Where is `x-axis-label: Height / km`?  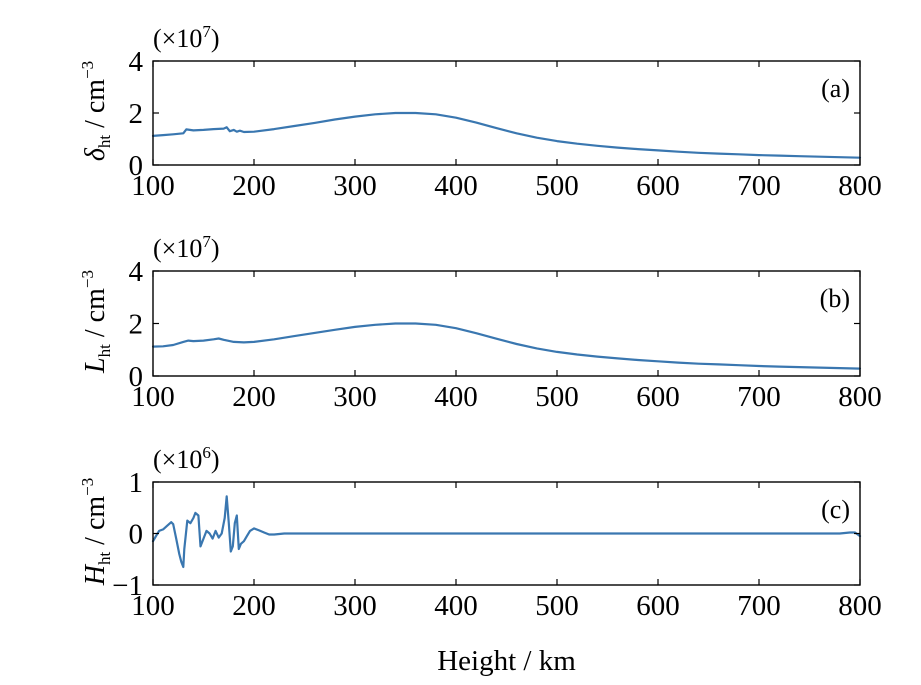 x-axis-label: Height / km is located at coordinates (506, 661).